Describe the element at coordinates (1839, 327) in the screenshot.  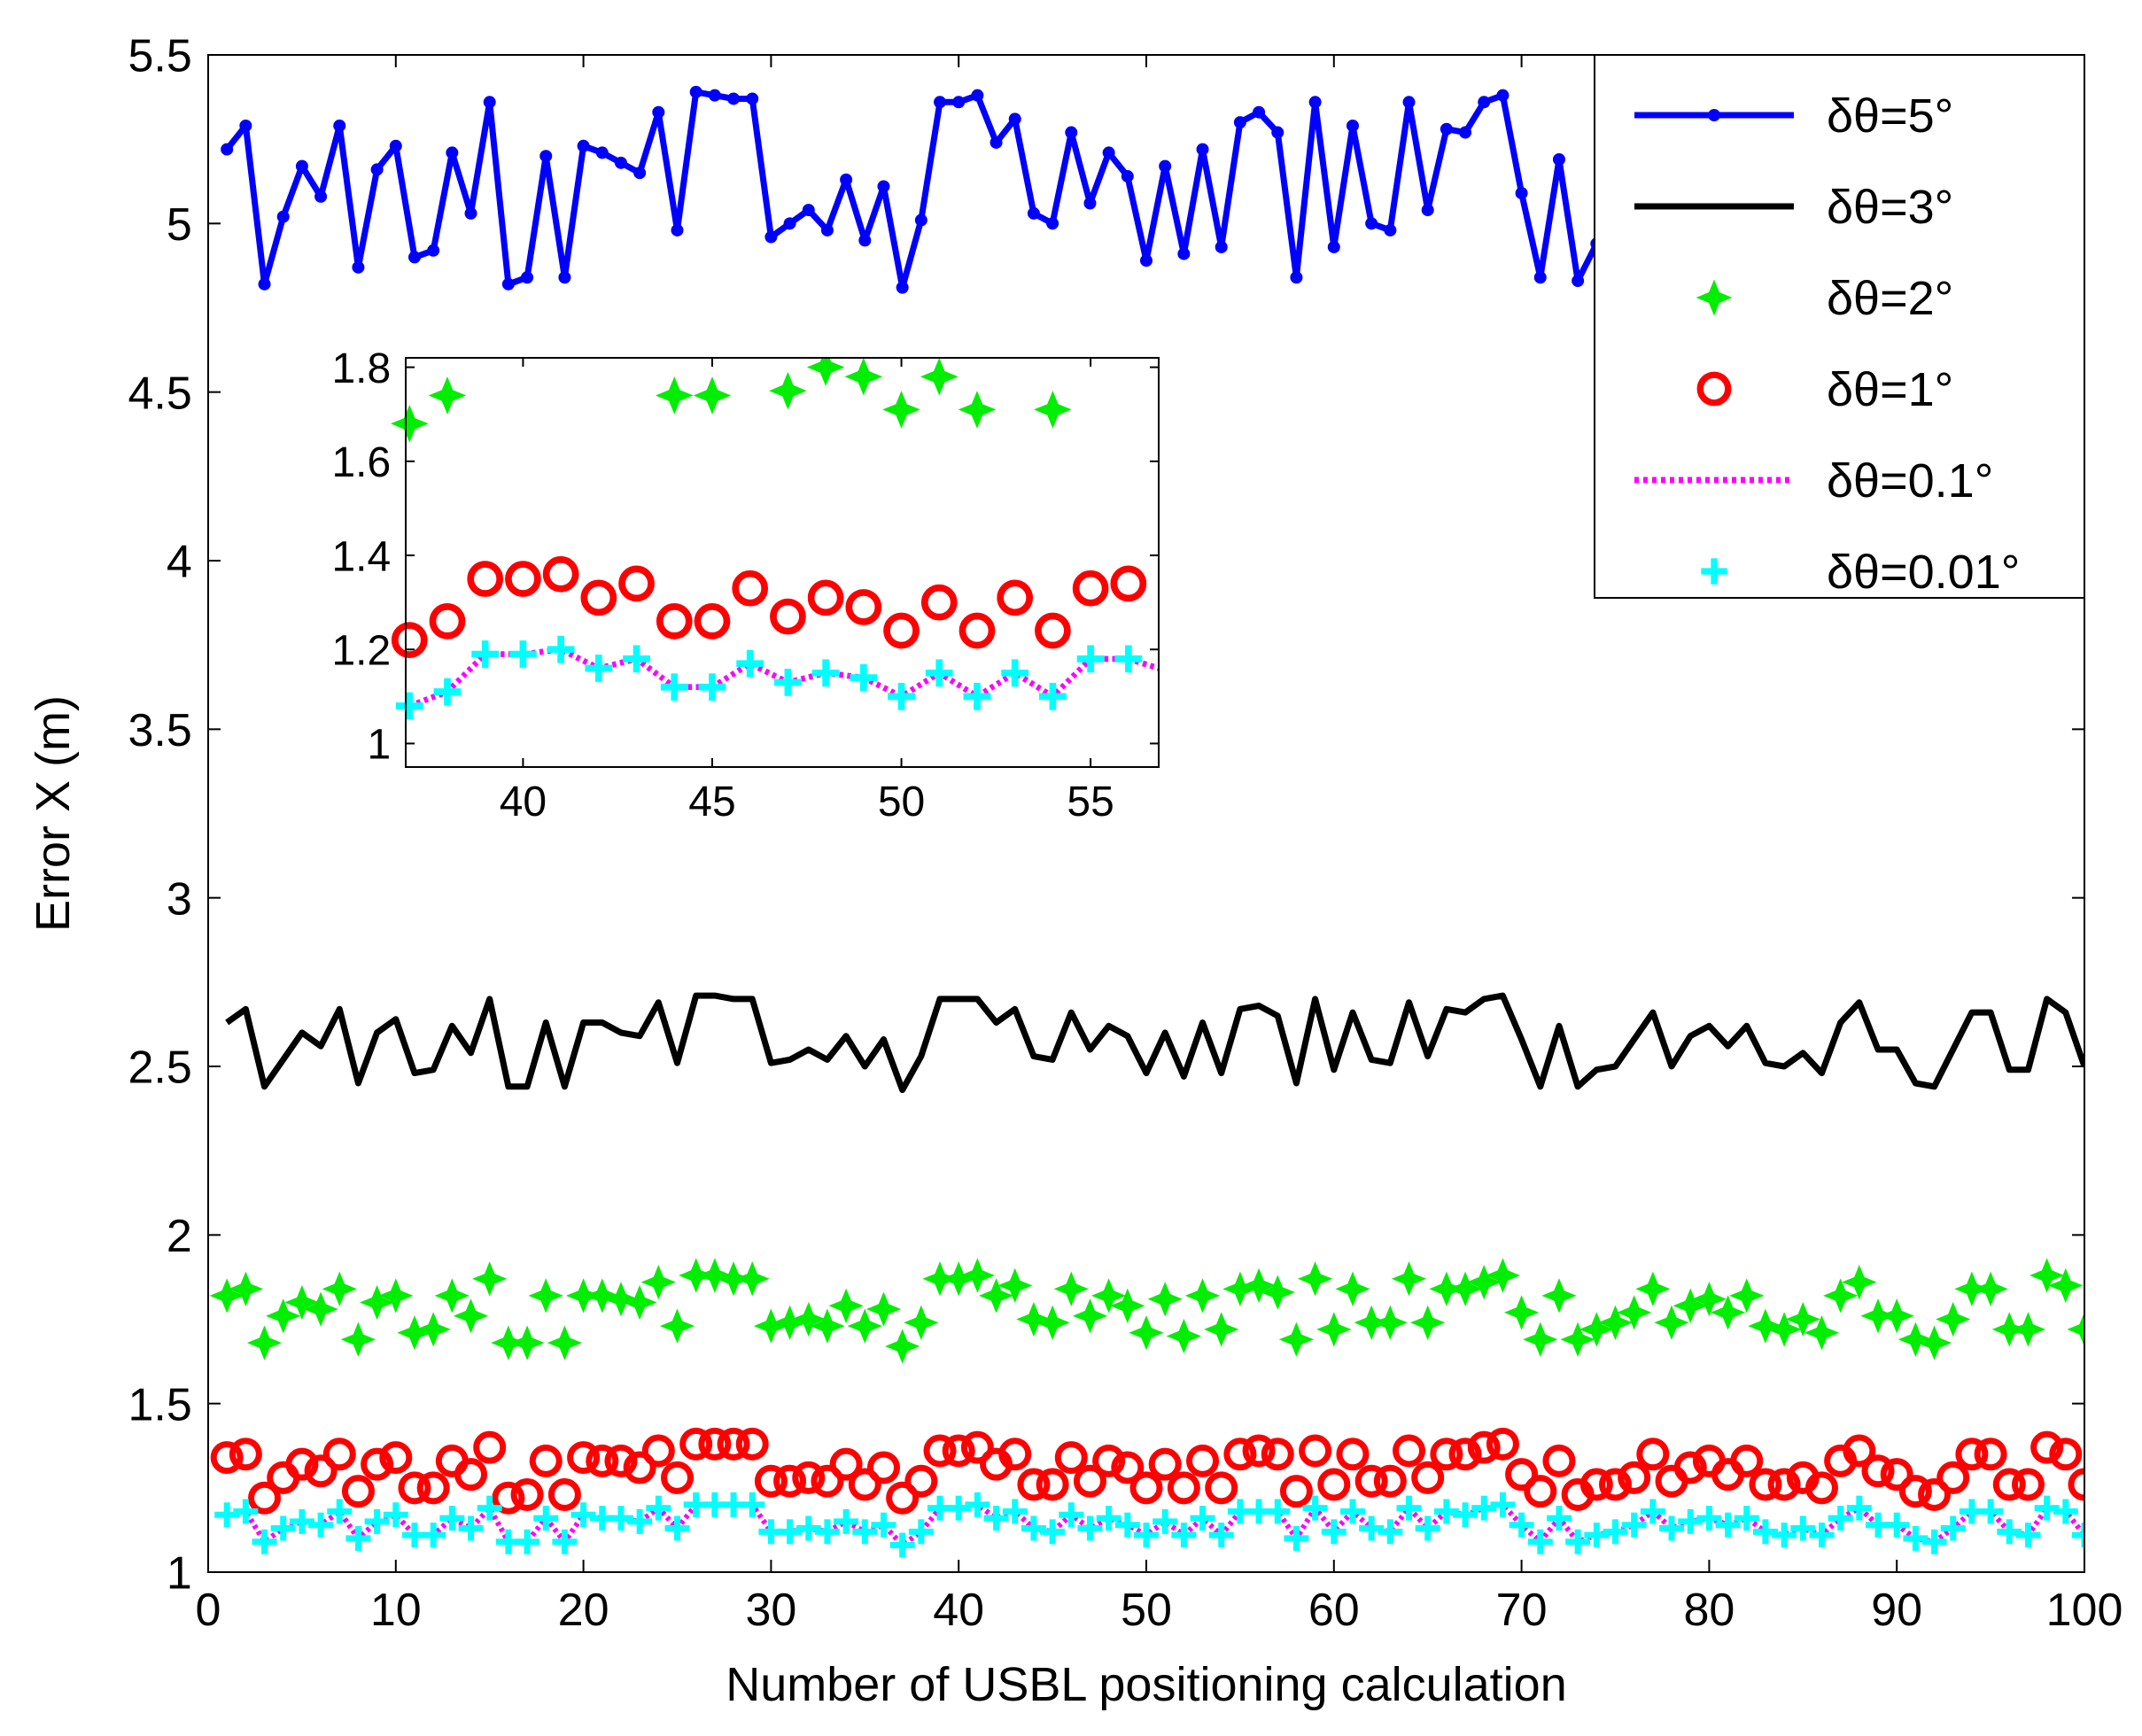
I see `legend-box` at that location.